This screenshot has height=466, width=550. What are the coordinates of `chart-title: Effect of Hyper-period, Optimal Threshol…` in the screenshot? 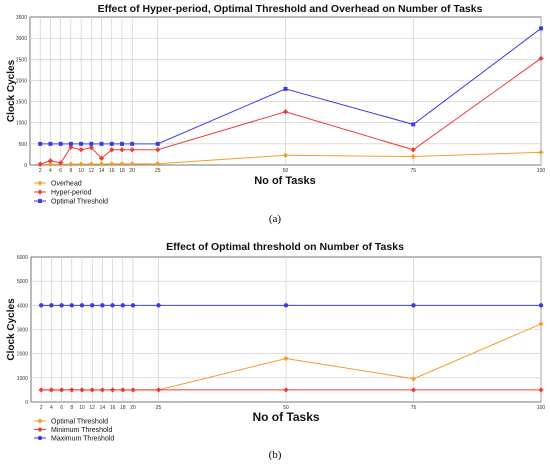 It's located at (290, 9).